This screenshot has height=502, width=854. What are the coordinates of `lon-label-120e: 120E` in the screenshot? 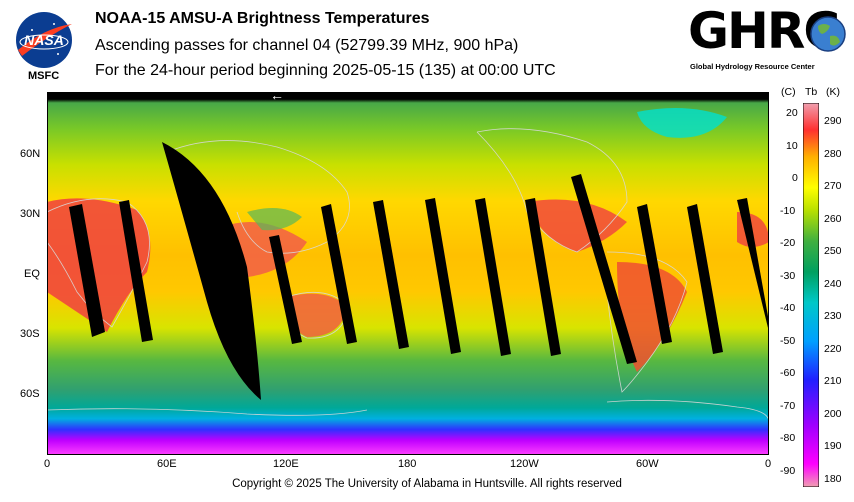 It's located at (286, 464).